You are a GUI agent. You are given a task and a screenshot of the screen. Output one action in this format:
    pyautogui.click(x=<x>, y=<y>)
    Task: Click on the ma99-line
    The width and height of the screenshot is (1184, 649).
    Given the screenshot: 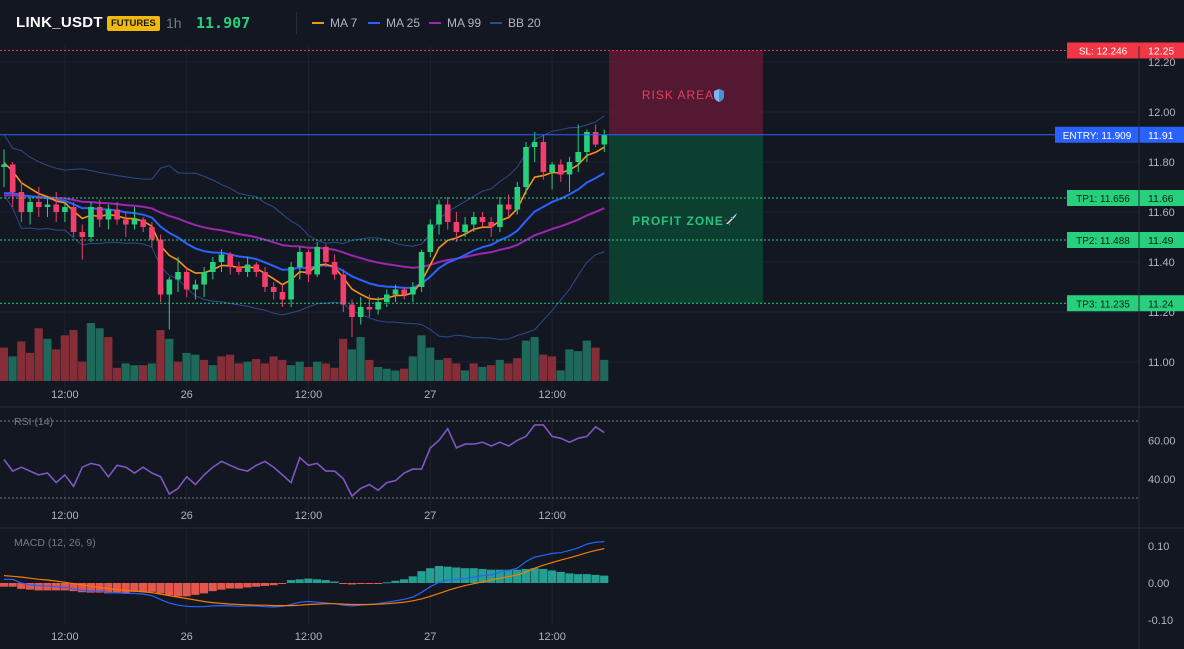 What is the action you would take?
    pyautogui.click(x=304, y=231)
    